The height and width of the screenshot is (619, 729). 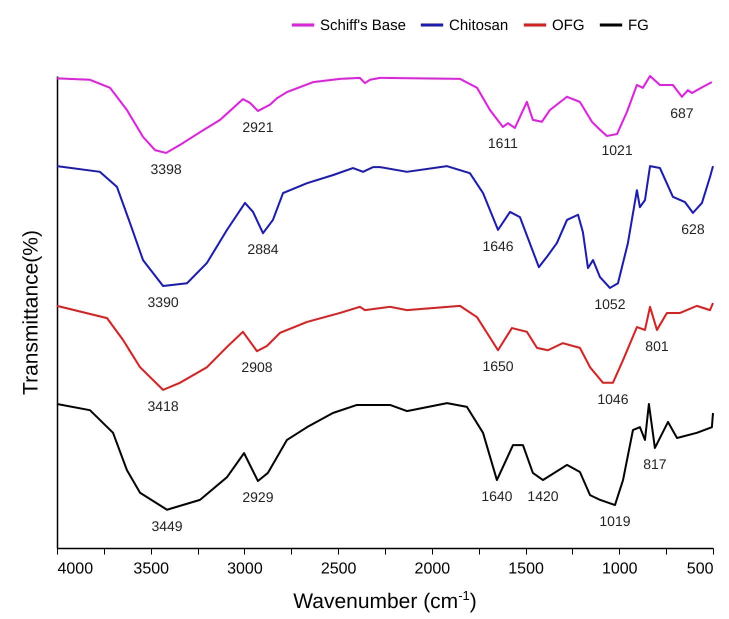 What do you see at coordinates (503, 142) in the screenshot?
I see `annotation: 1611` at bounding box center [503, 142].